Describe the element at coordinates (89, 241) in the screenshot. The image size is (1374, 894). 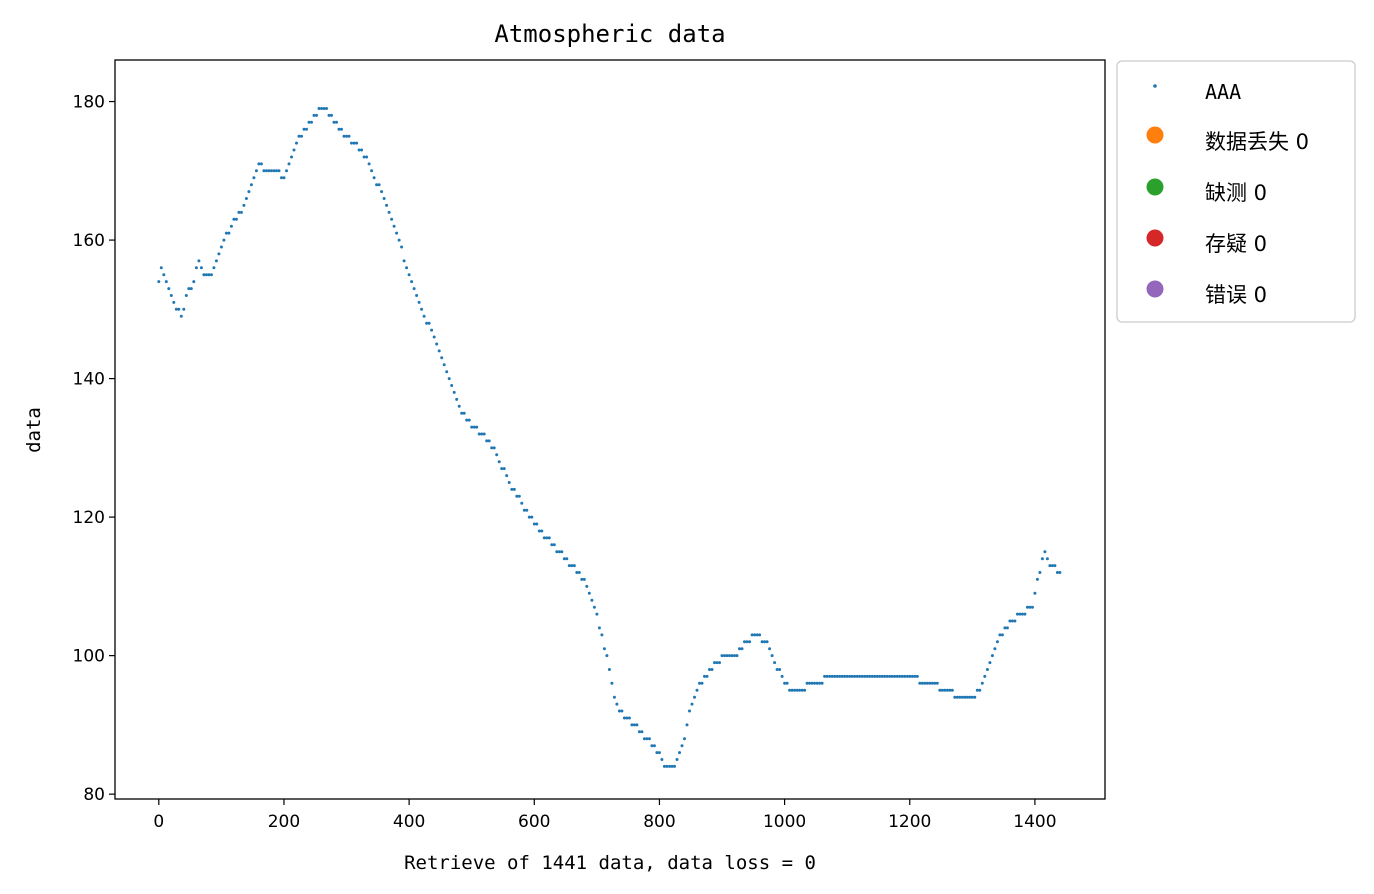
I see `y-tick-label: 160` at that location.